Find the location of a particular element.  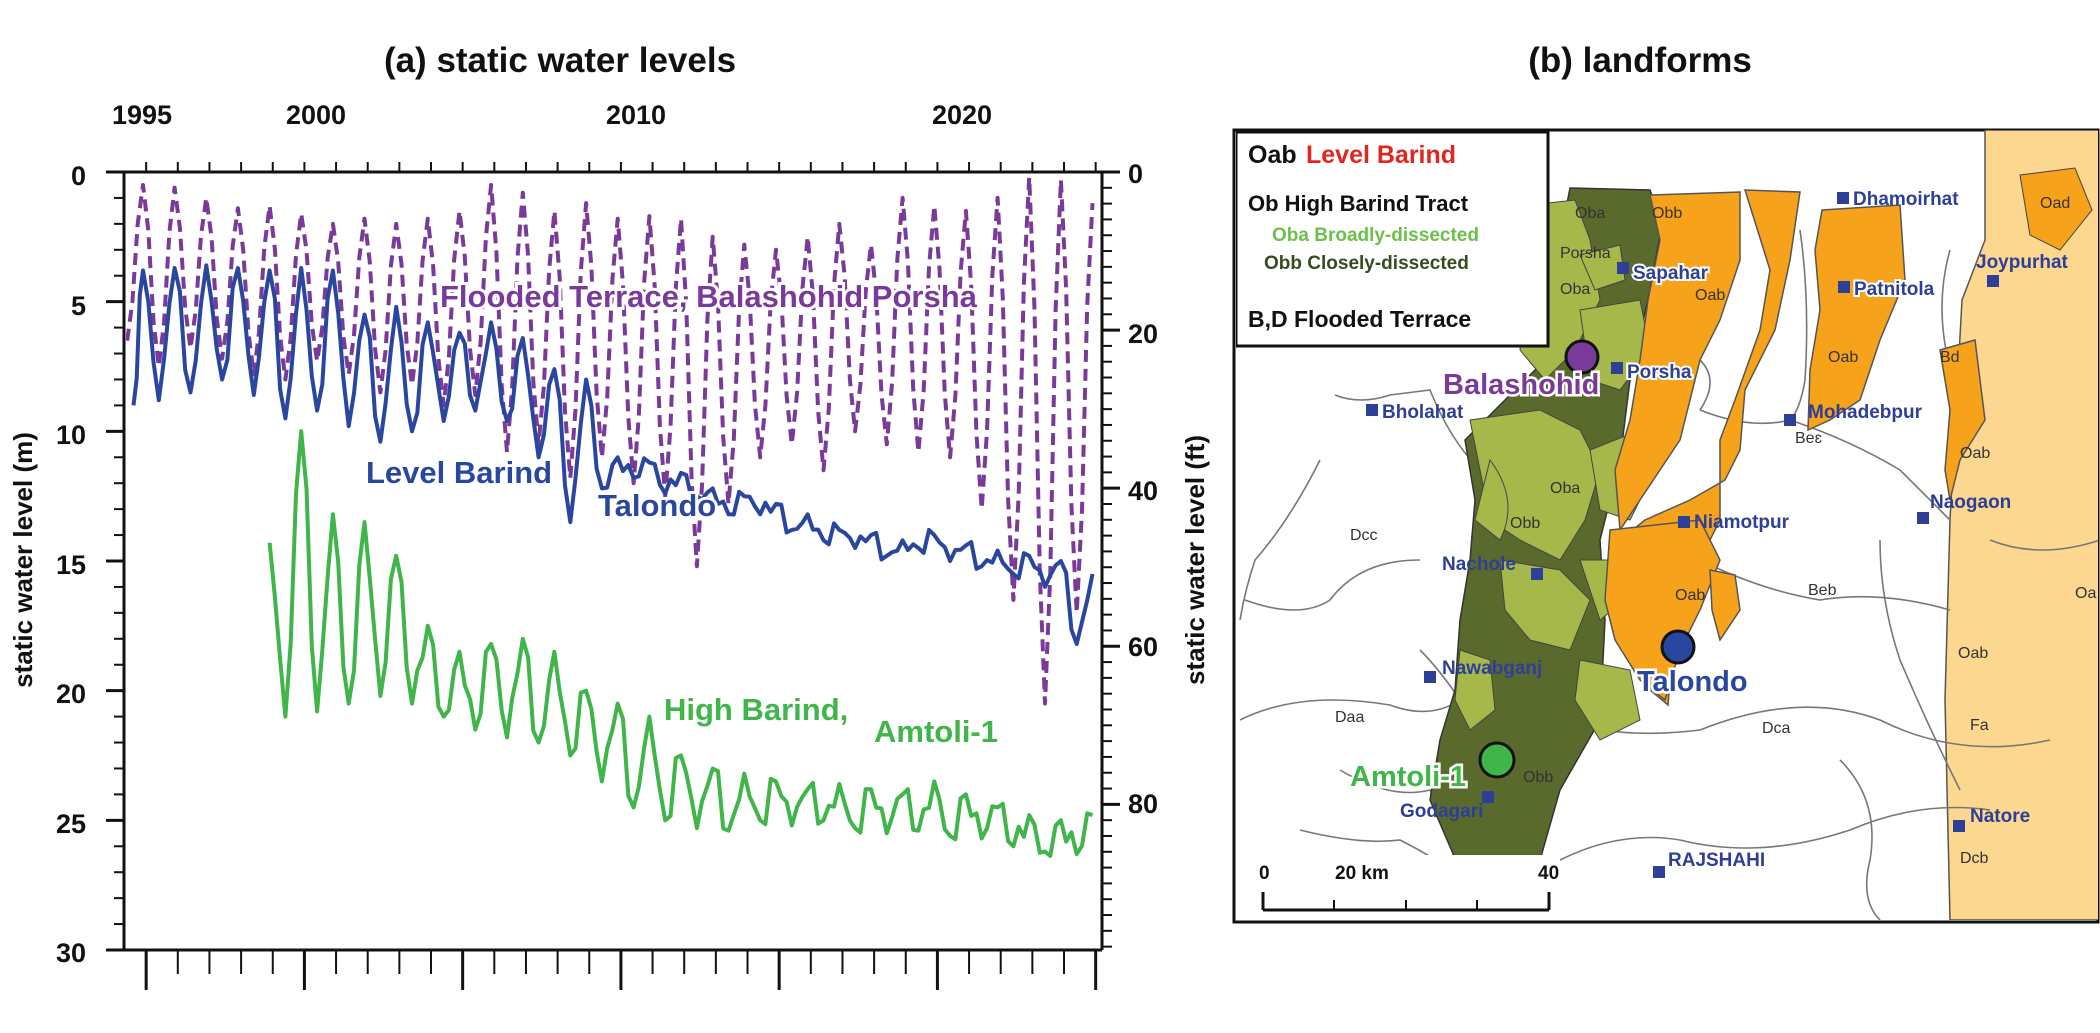

x-tick-label: 2000 is located at coordinates (316, 115).